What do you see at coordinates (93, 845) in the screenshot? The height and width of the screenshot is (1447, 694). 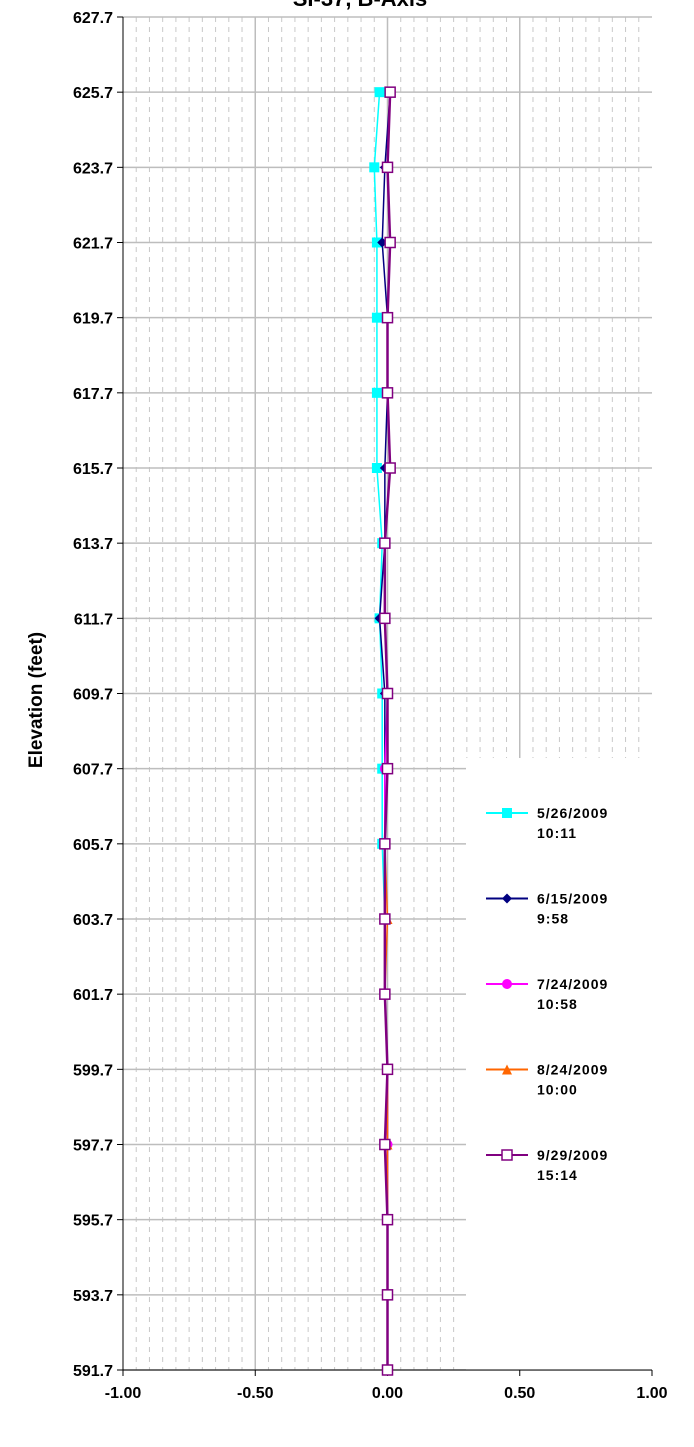 I see `y-tick-label: 605.7` at bounding box center [93, 845].